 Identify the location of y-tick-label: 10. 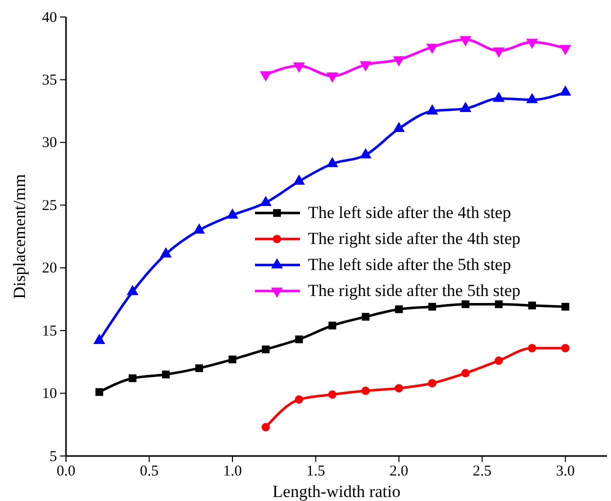
(49, 394).